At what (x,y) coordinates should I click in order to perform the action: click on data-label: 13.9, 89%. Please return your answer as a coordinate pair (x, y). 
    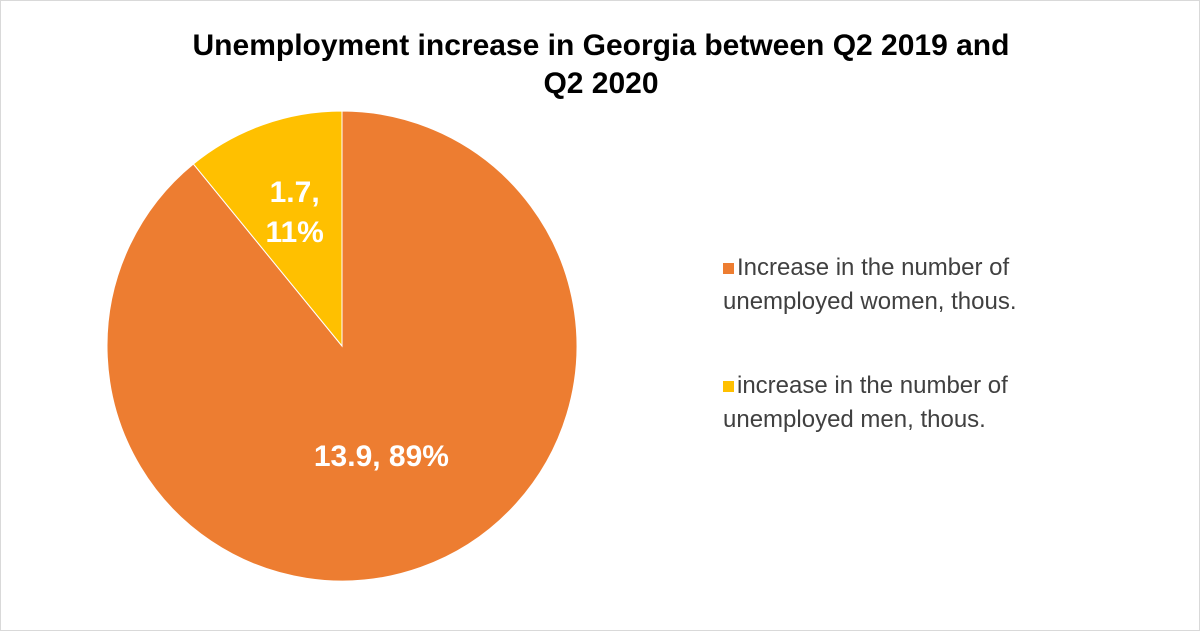
    Looking at the image, I should click on (381, 456).